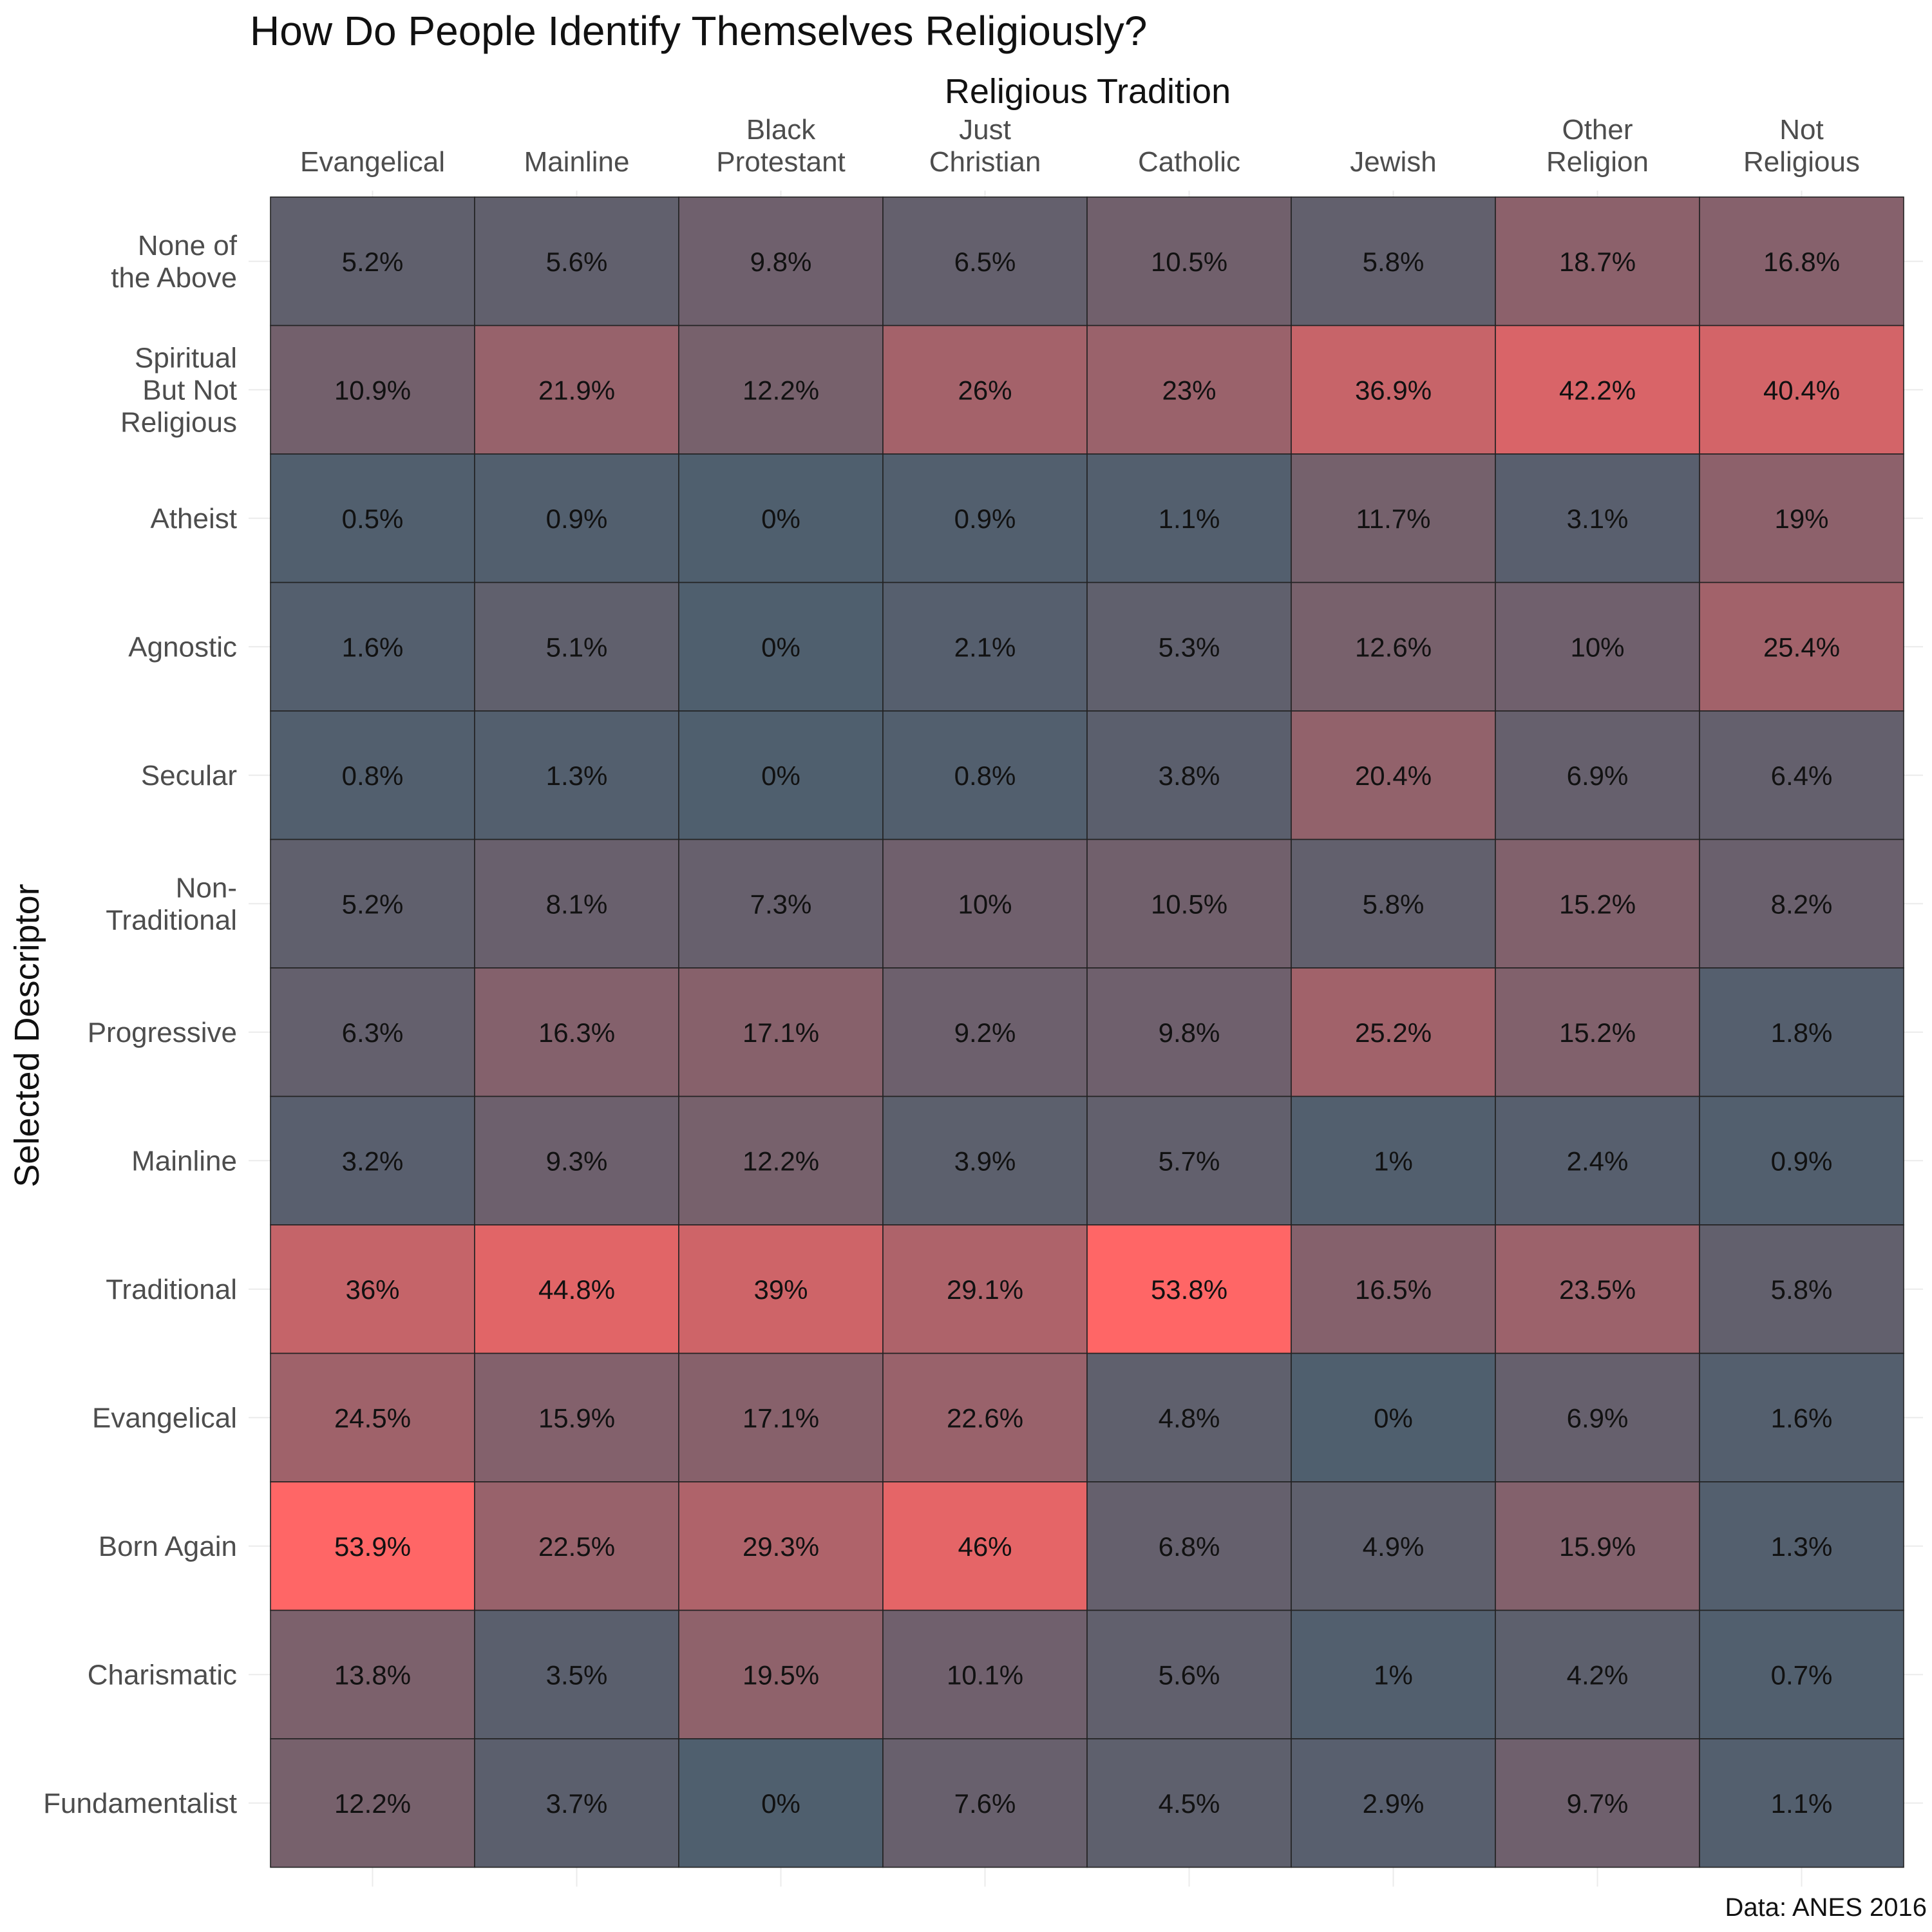 The width and height of the screenshot is (1932, 1932). I want to click on cell-value-label: 5.1%, so click(577, 647).